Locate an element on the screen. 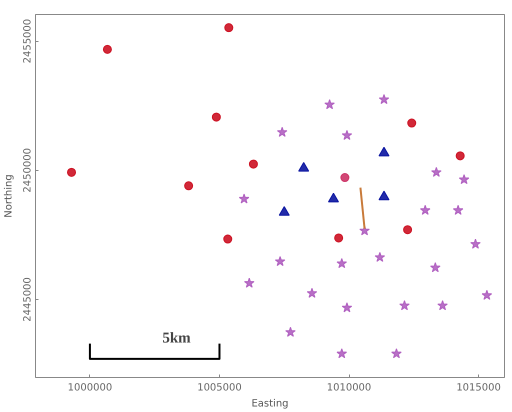 This screenshot has width=512, height=412. y-tick-label: 2455000 is located at coordinates (28, 41).